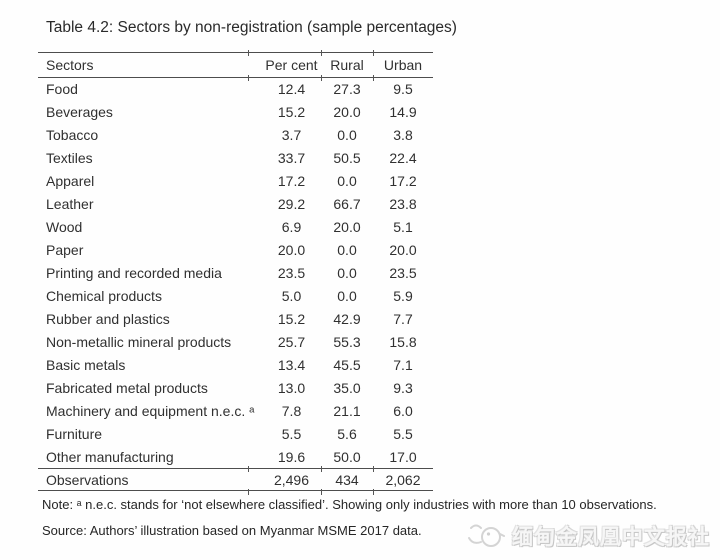 The image size is (720, 560). I want to click on sector-cell: Wood, so click(64, 227).